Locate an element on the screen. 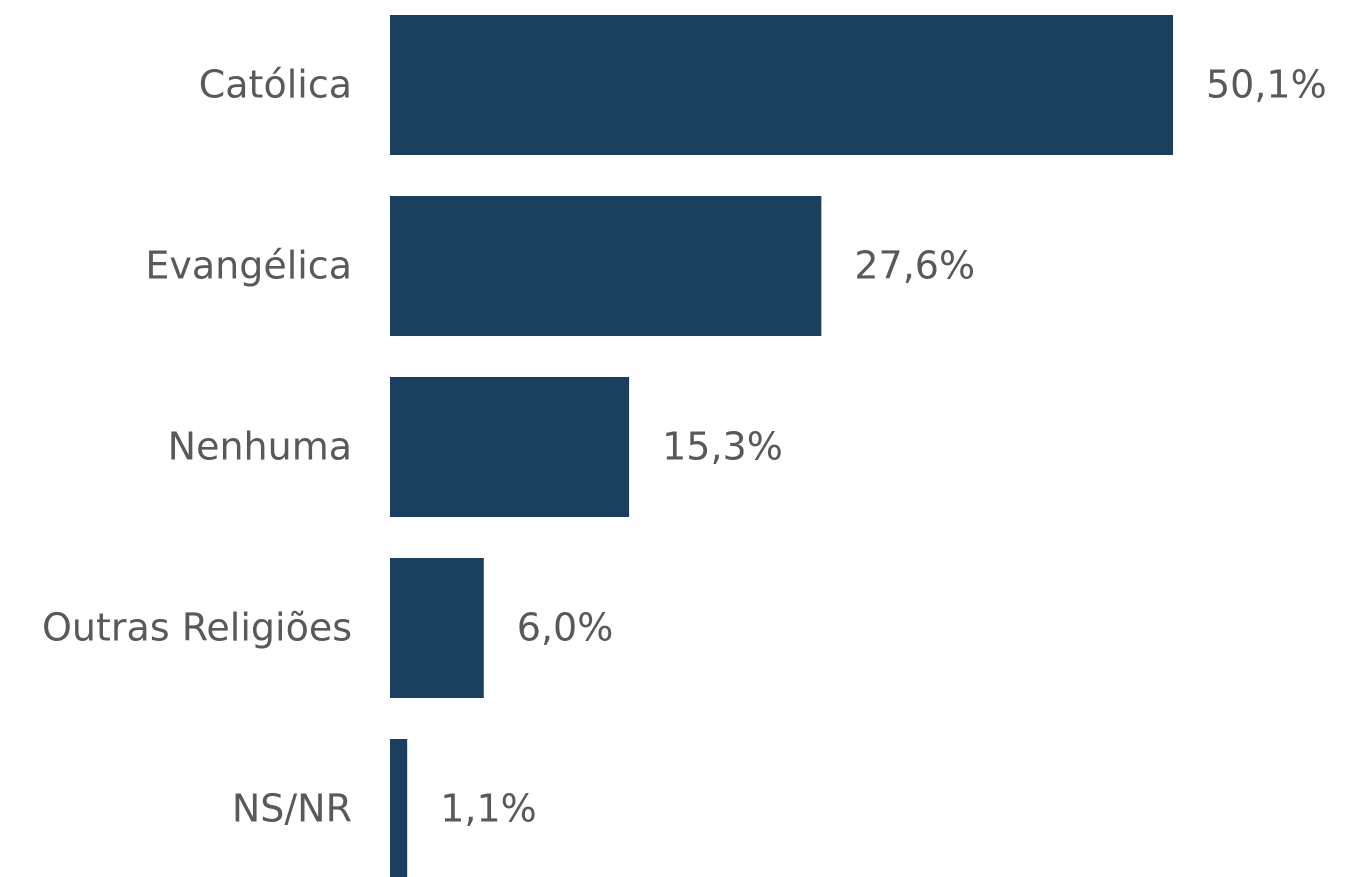 This screenshot has width=1348, height=877. category-label: Nenhuma is located at coordinates (260, 447).